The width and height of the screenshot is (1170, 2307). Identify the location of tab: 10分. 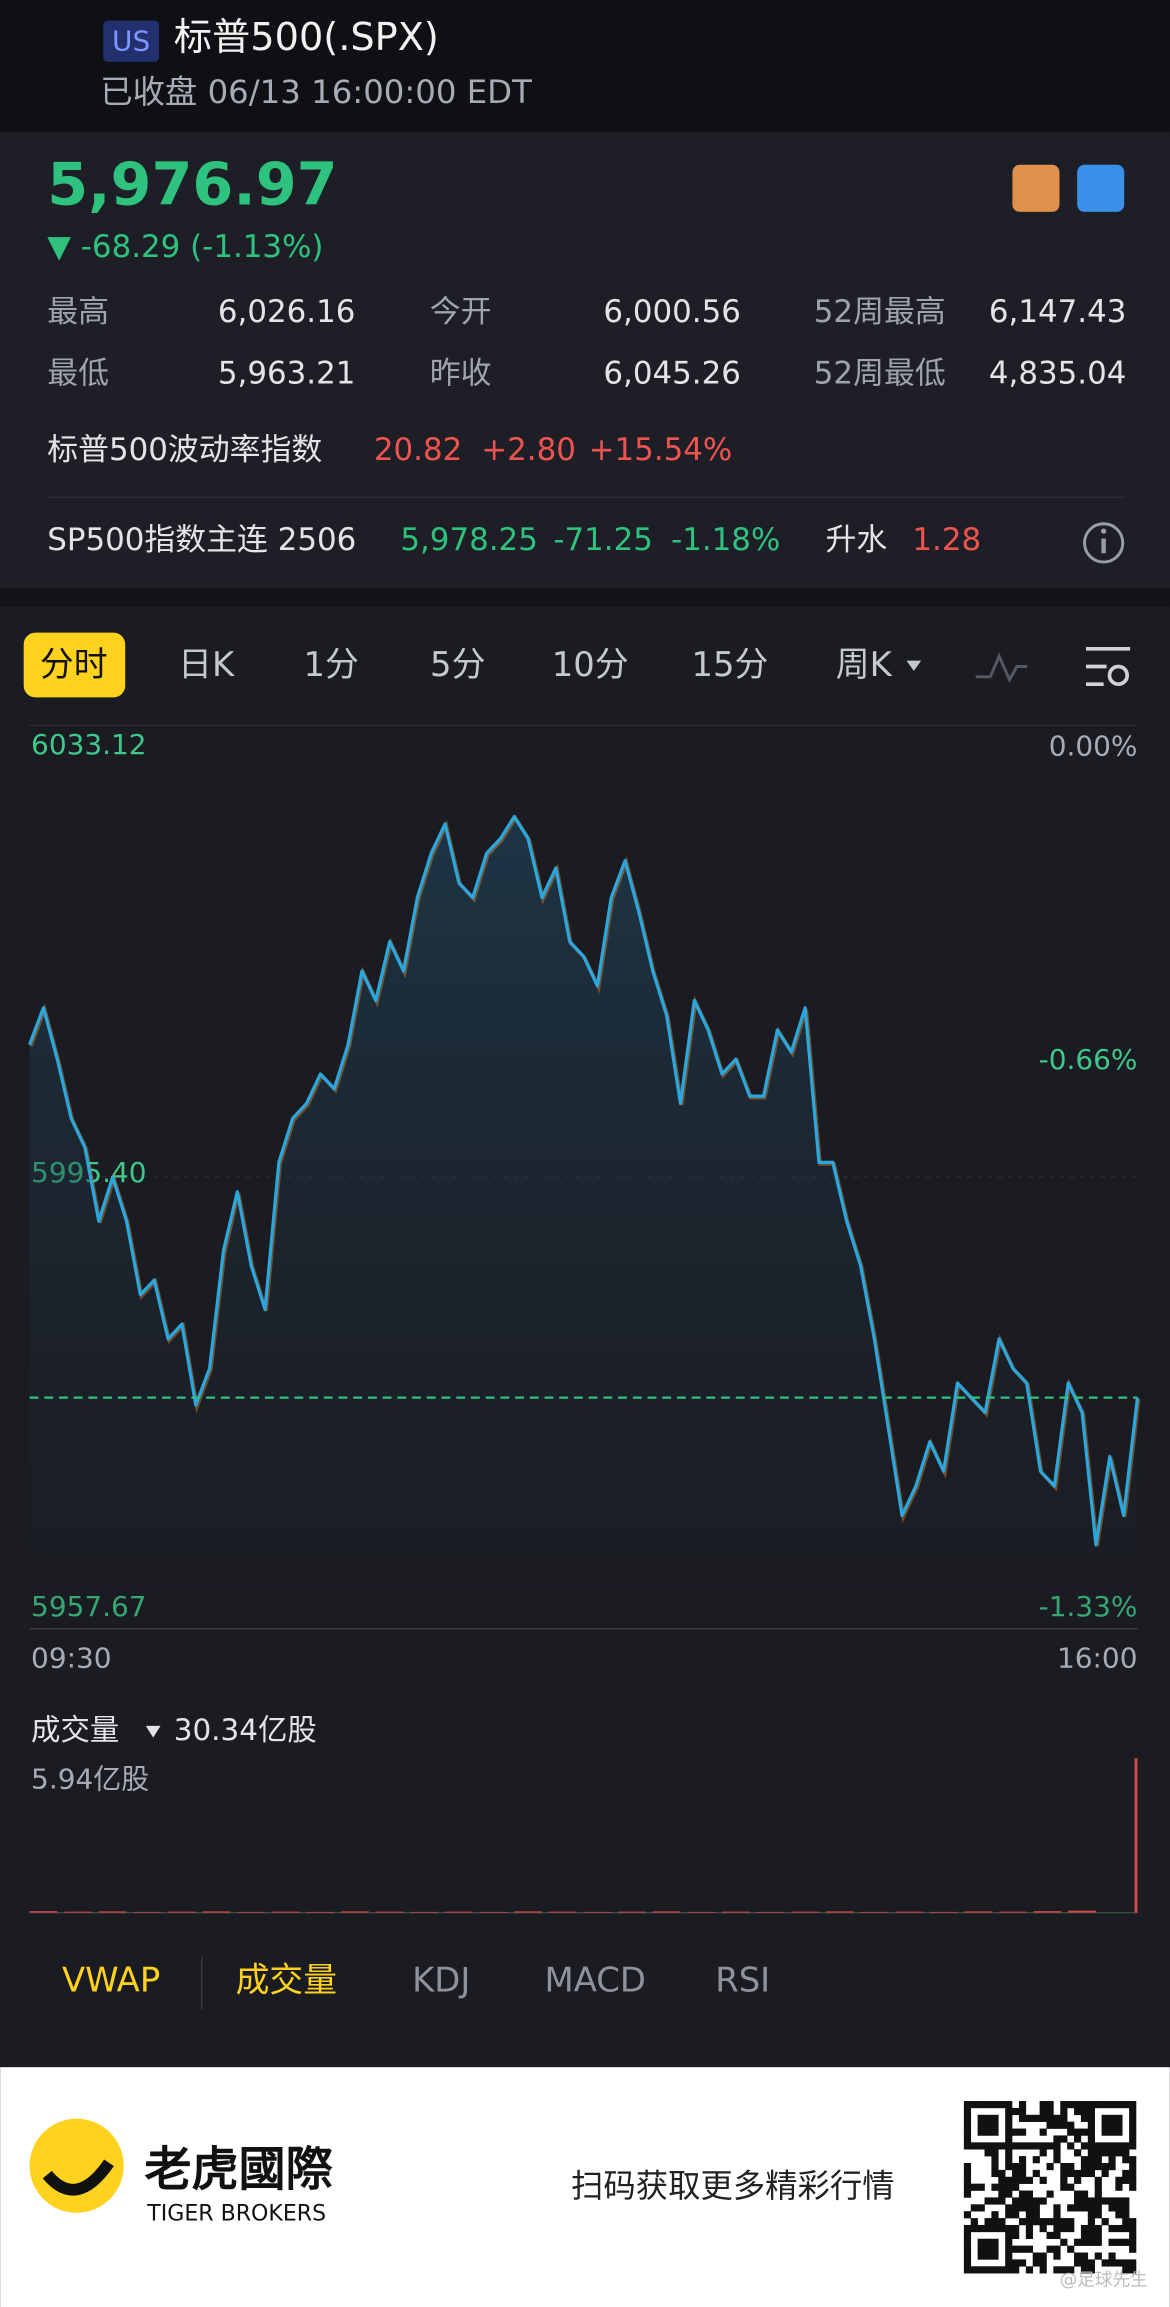
(590, 664).